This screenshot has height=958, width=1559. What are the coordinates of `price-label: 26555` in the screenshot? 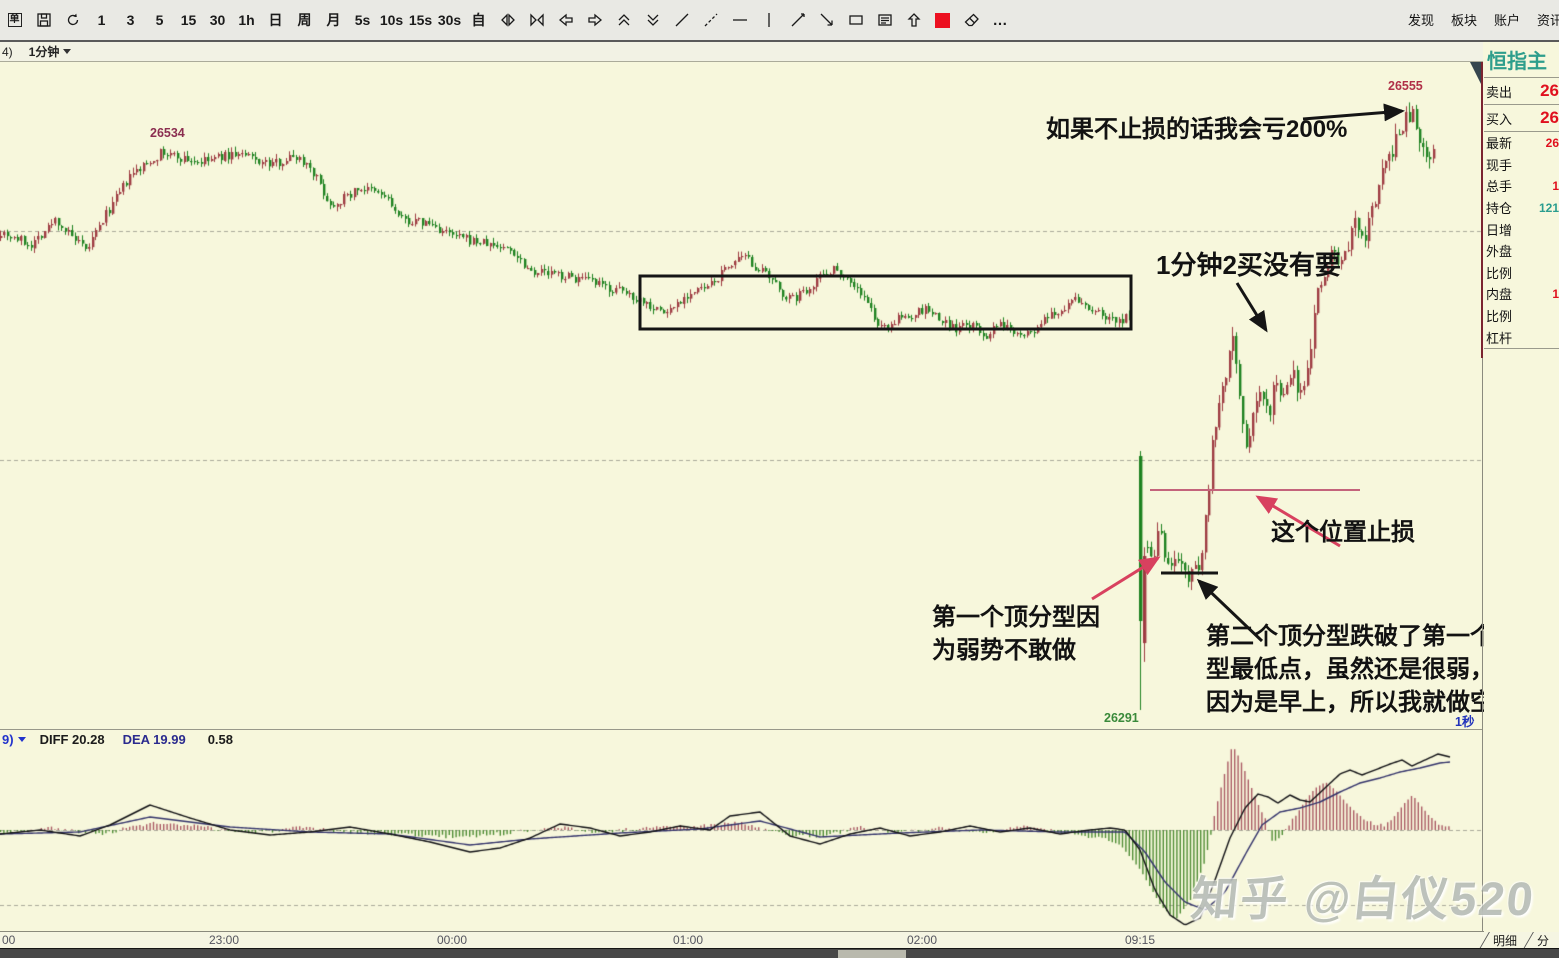 It's located at (1405, 86).